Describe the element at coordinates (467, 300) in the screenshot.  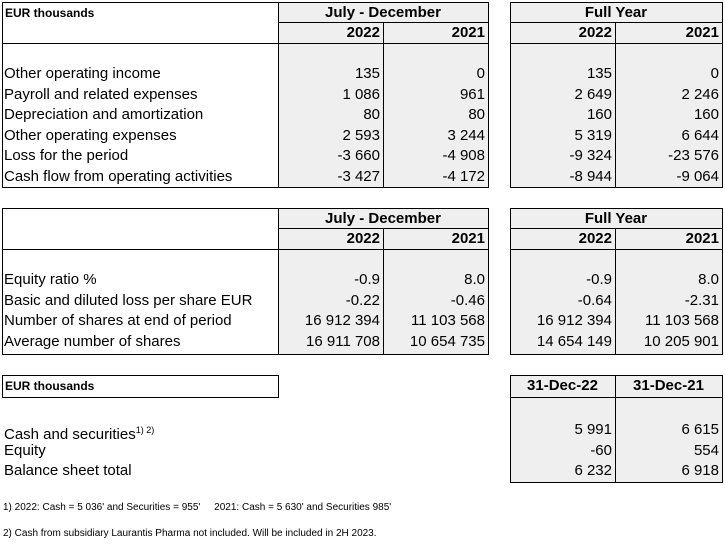
I see `cell-value: -0.46` at that location.